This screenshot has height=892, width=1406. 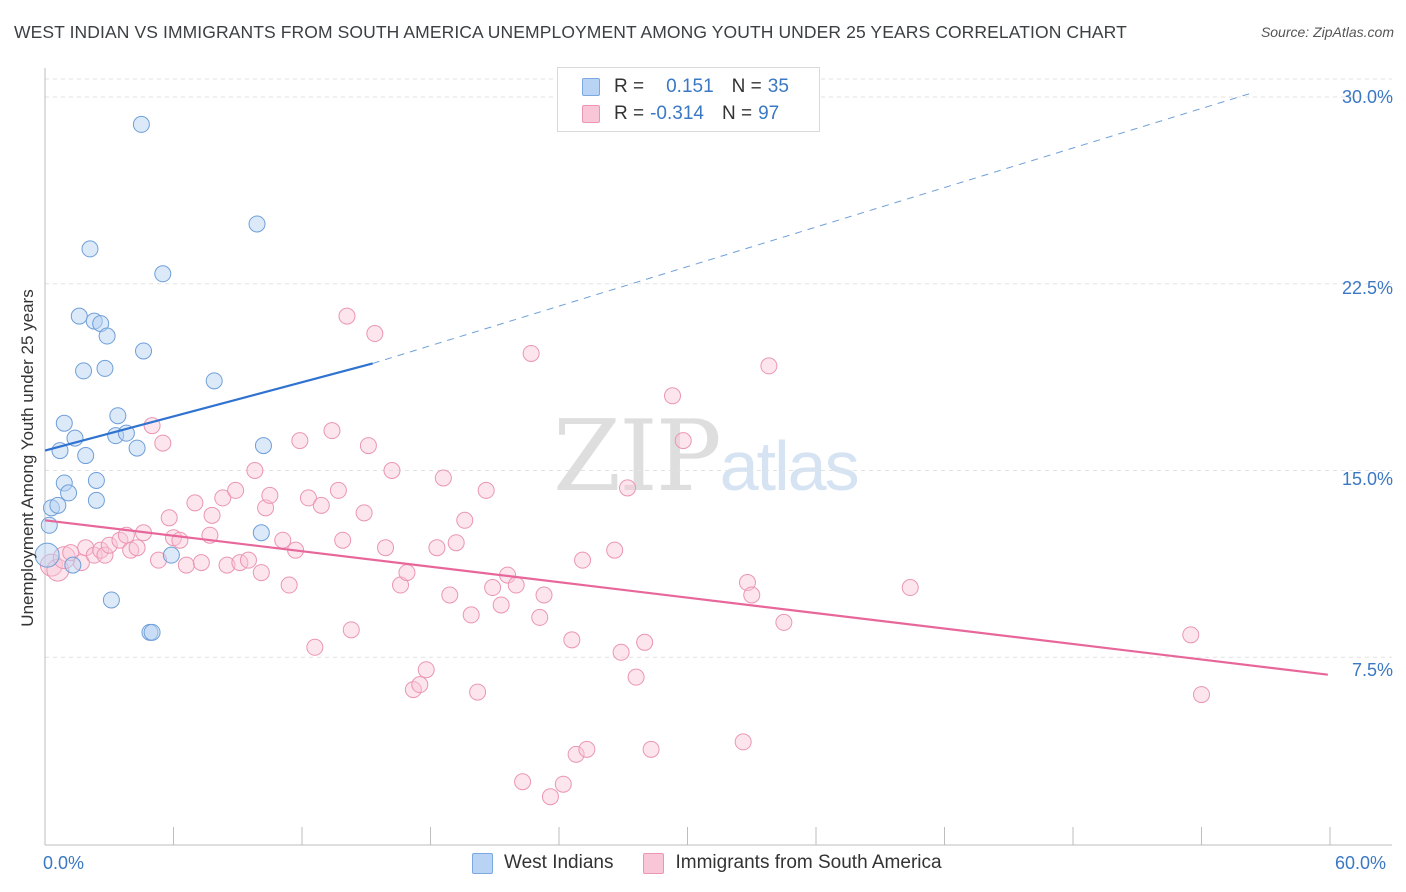 What do you see at coordinates (690, 86) in the screenshot?
I see `legend-r-value: 0.151` at bounding box center [690, 86].